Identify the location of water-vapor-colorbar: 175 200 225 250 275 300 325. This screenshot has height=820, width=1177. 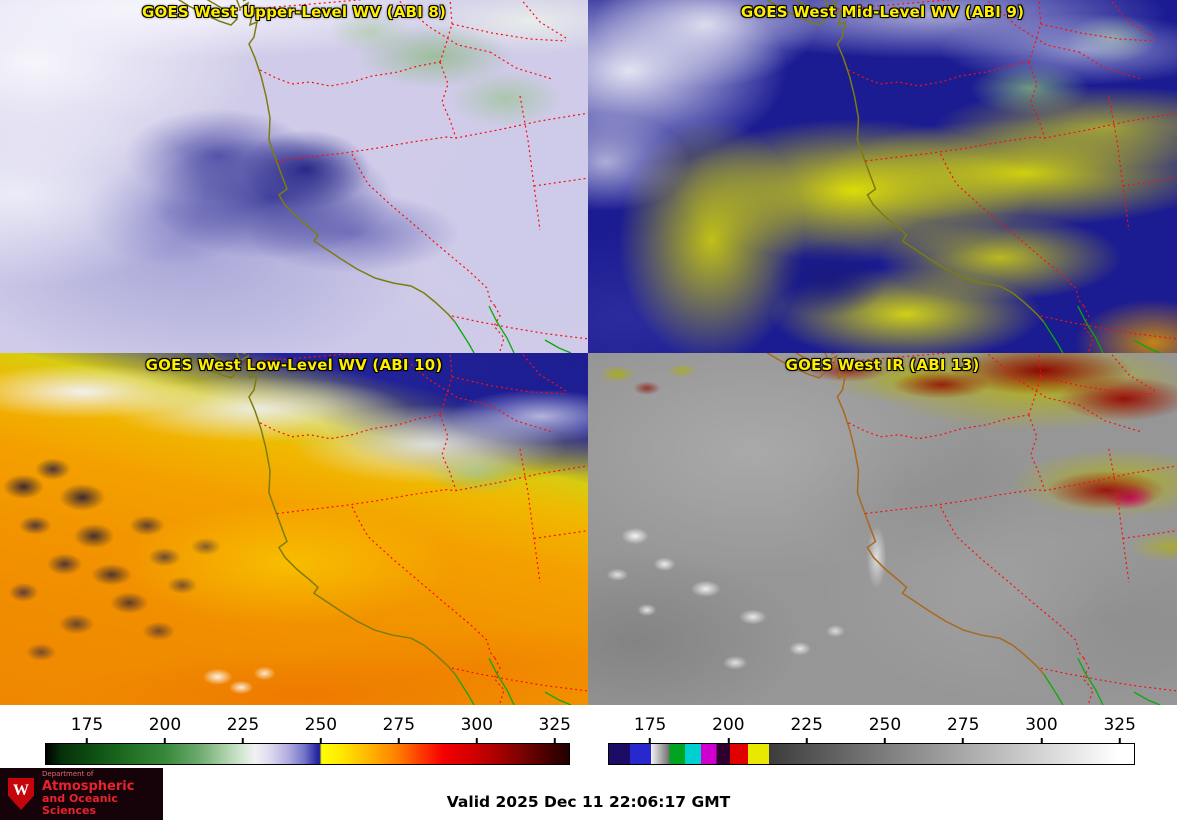
(308, 741).